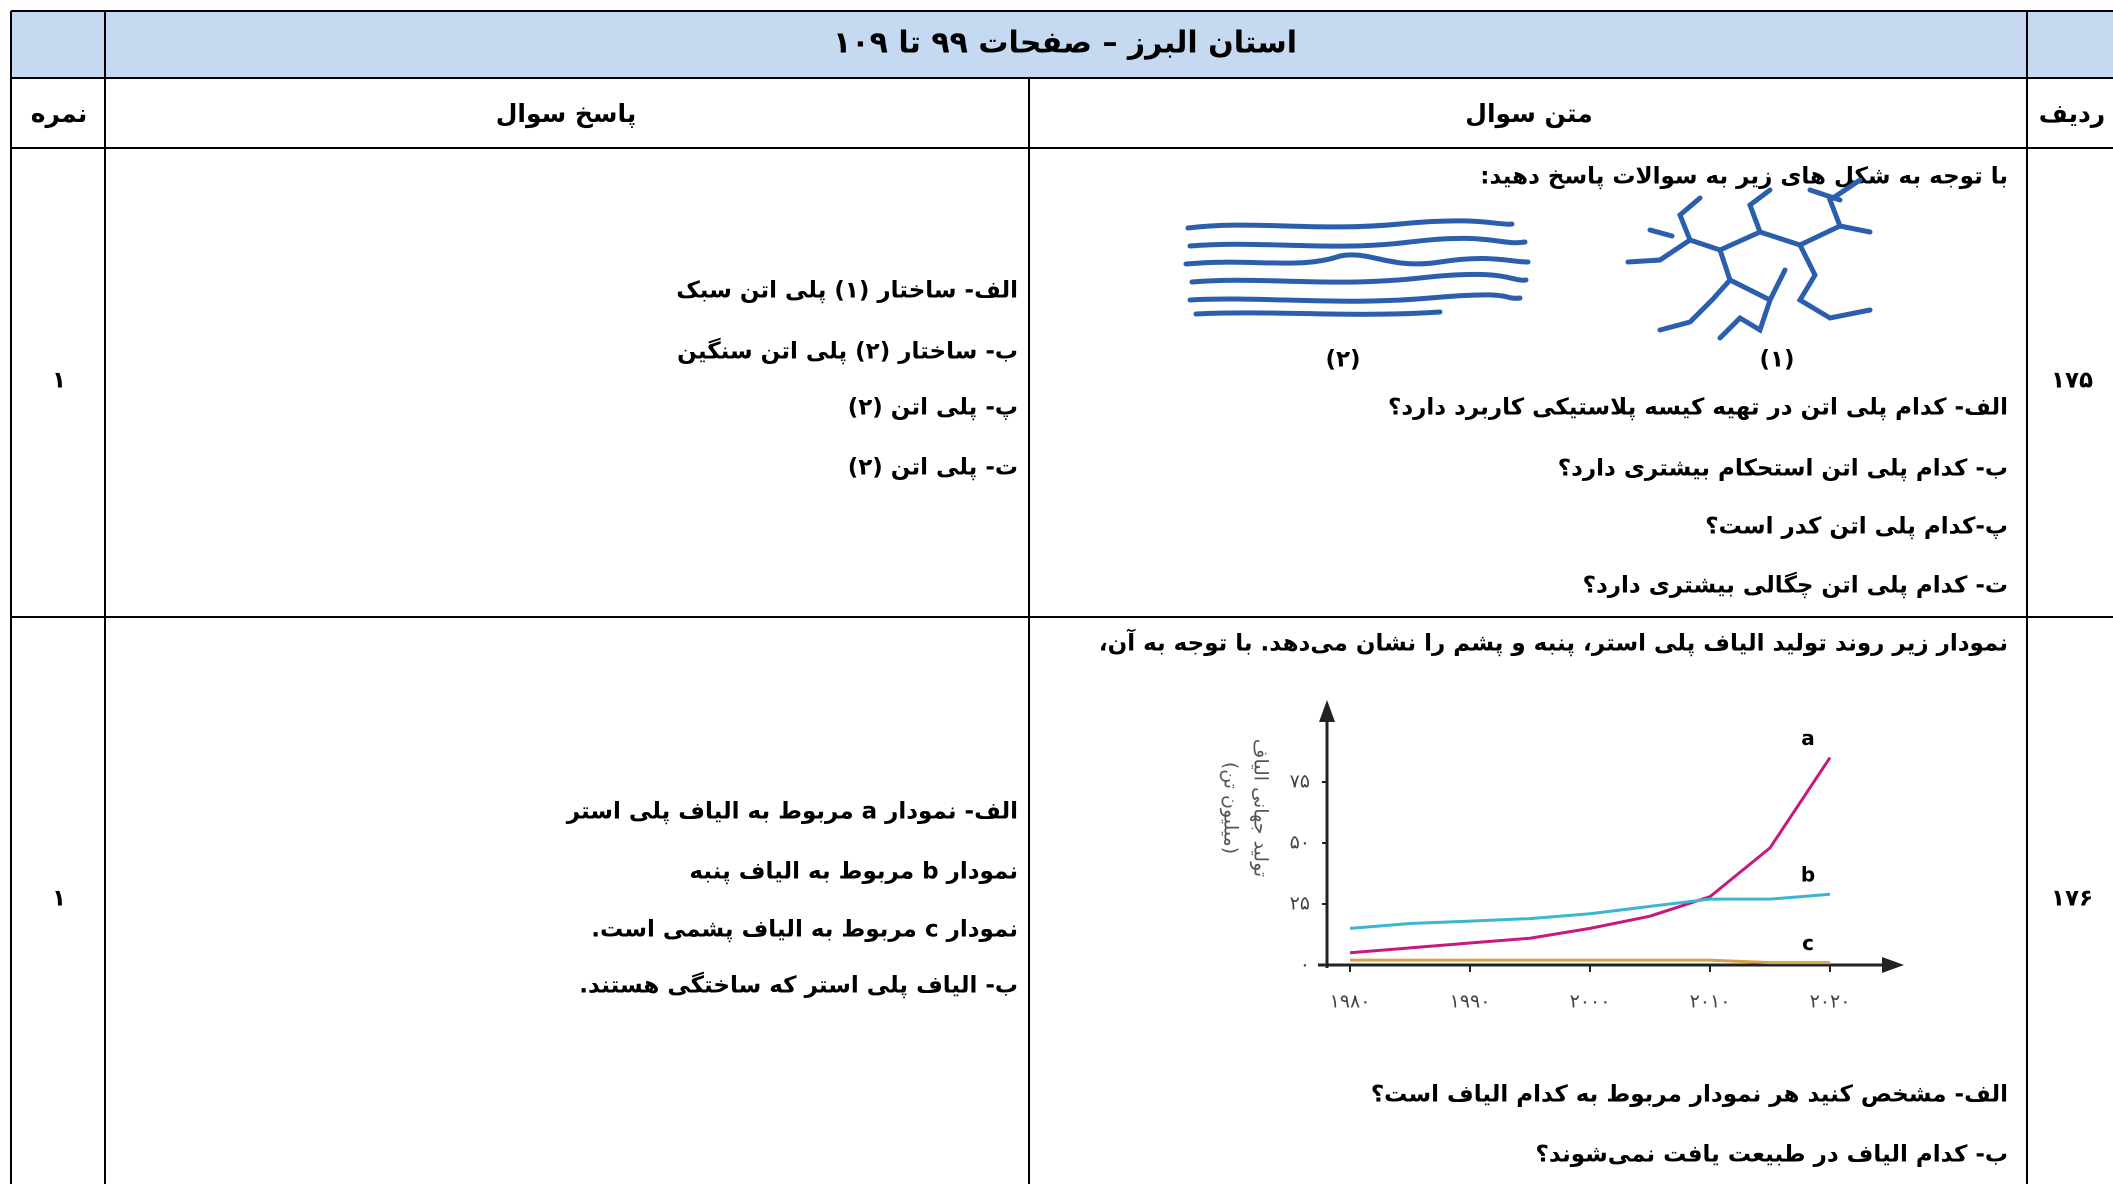  What do you see at coordinates (1590, 1002) in the screenshot?
I see `x-tick-label: ۲۰۰۰` at bounding box center [1590, 1002].